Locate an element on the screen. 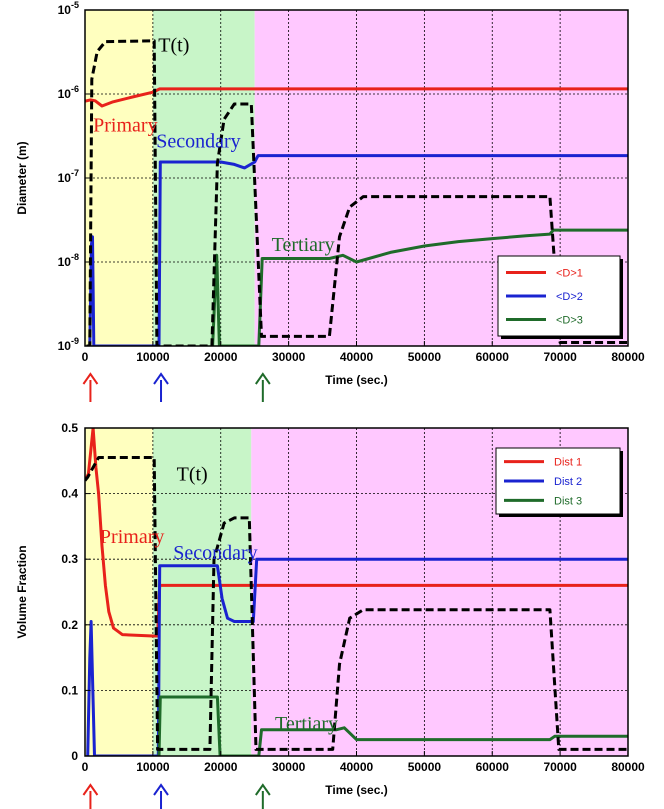 The image size is (664, 809). legend-label: Dist 2 is located at coordinates (568, 482).